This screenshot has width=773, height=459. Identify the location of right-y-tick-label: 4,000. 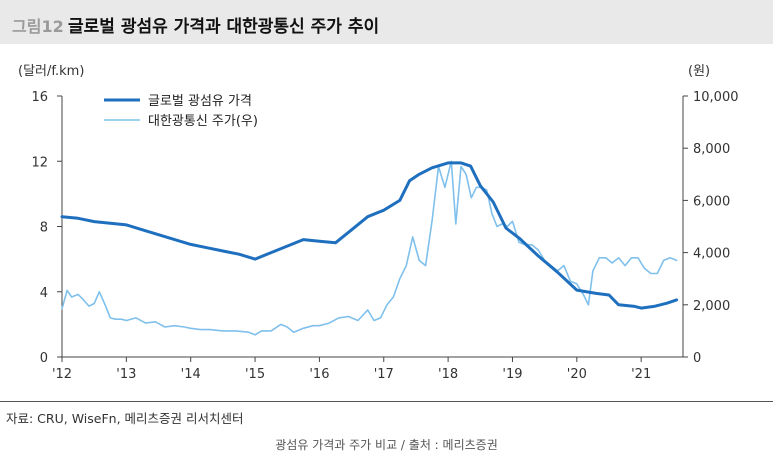
(711, 254).